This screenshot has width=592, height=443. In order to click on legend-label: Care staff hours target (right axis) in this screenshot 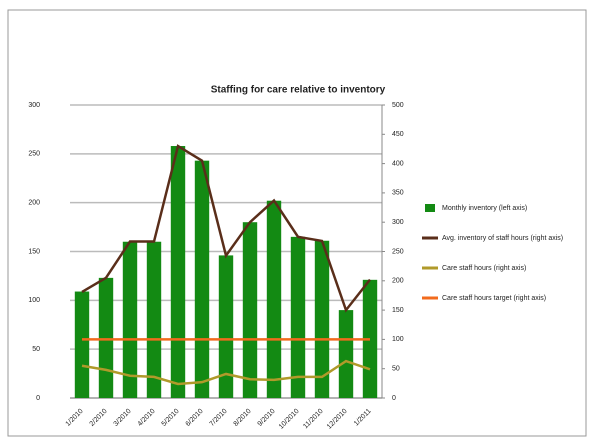, I will do `click(494, 298)`.